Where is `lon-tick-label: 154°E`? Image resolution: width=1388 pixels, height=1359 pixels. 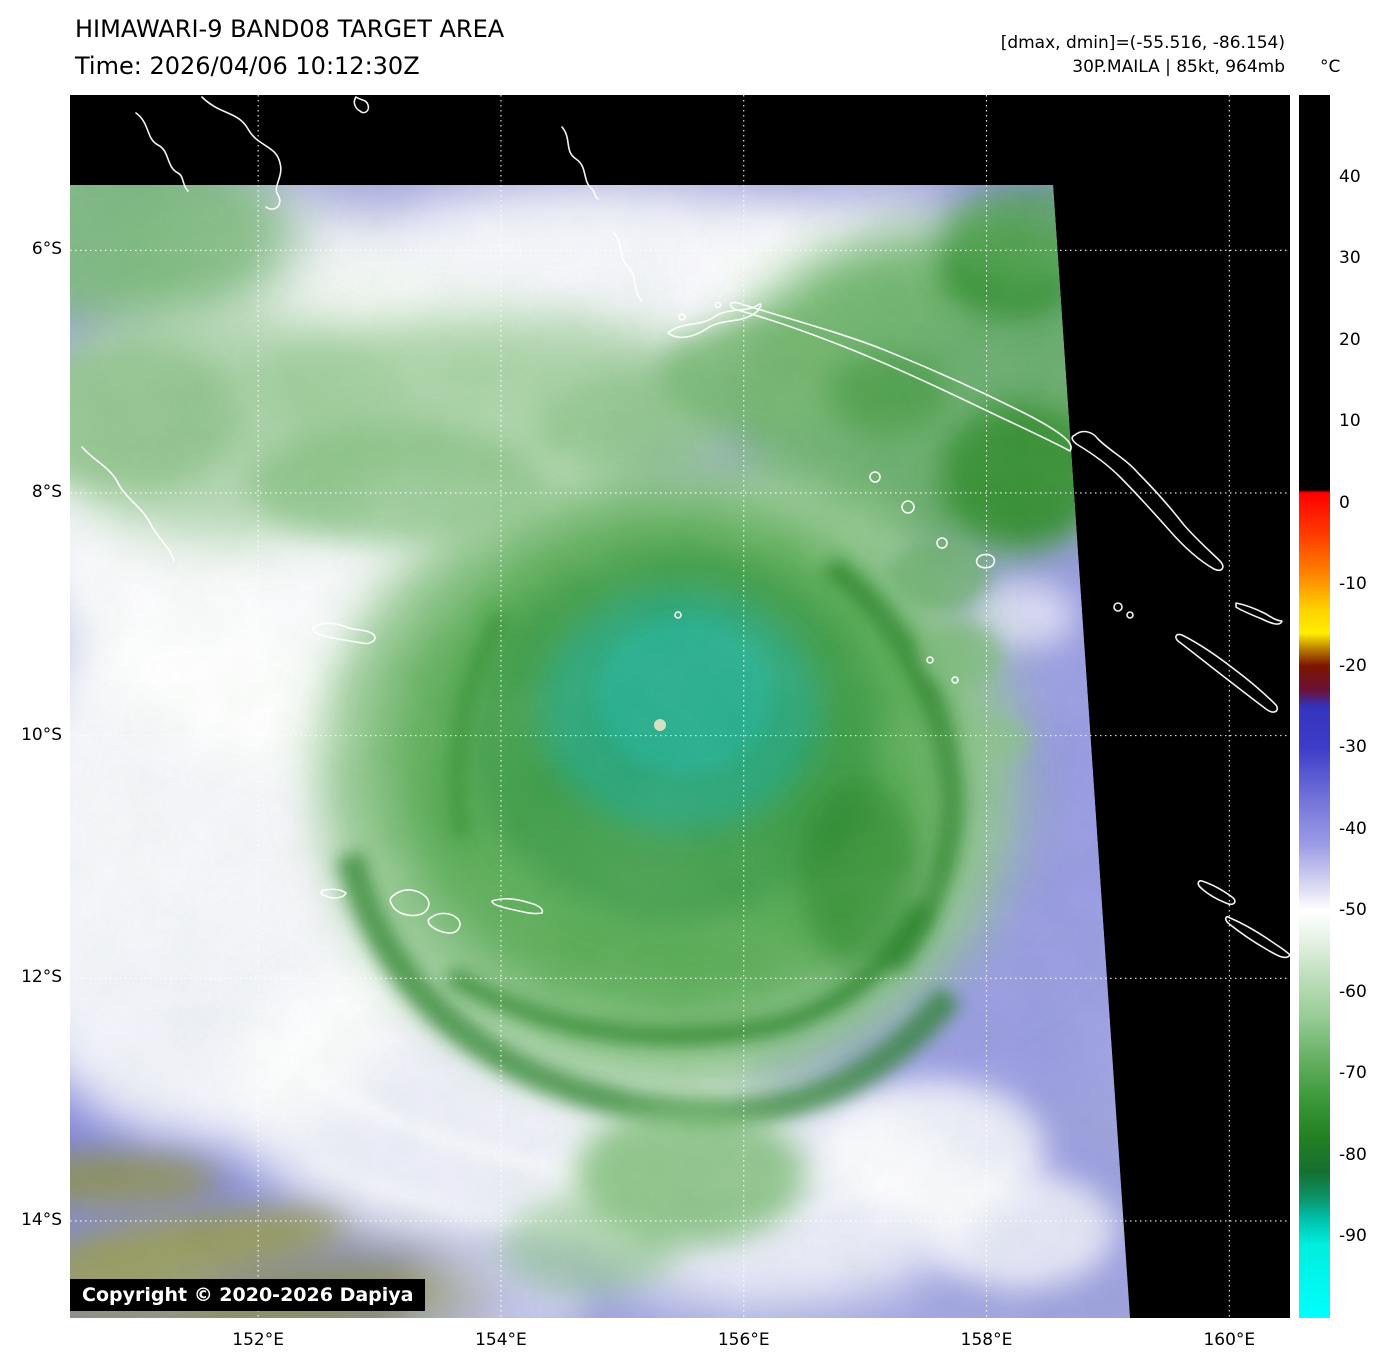 lon-tick-label: 154°E is located at coordinates (501, 1340).